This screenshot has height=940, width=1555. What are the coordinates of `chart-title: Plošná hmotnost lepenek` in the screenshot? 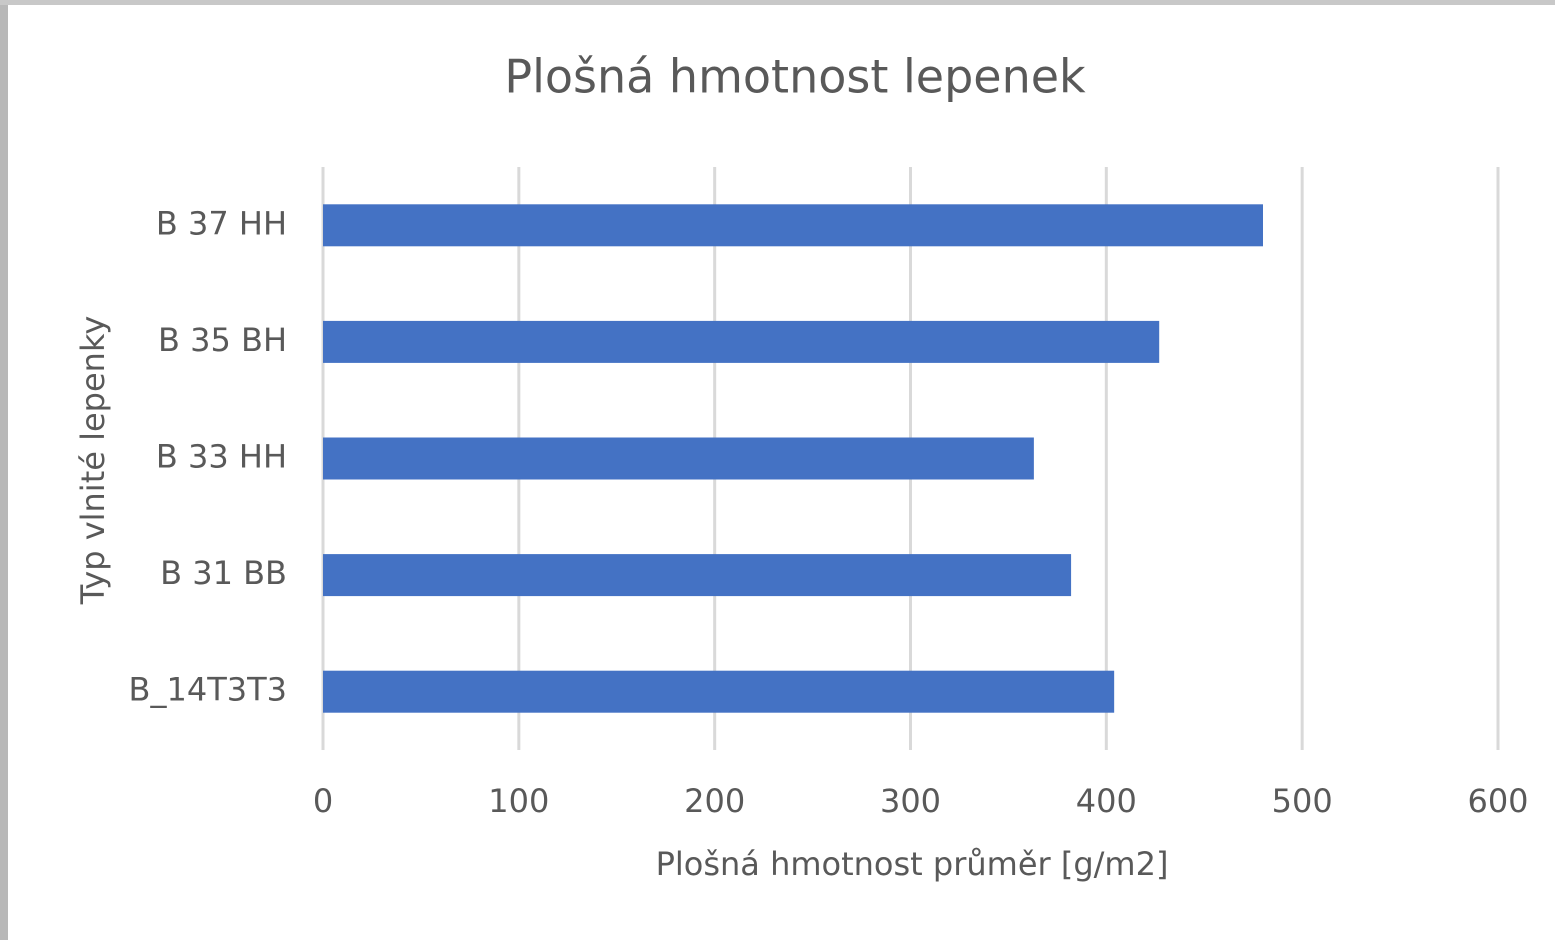 It's located at (795, 77).